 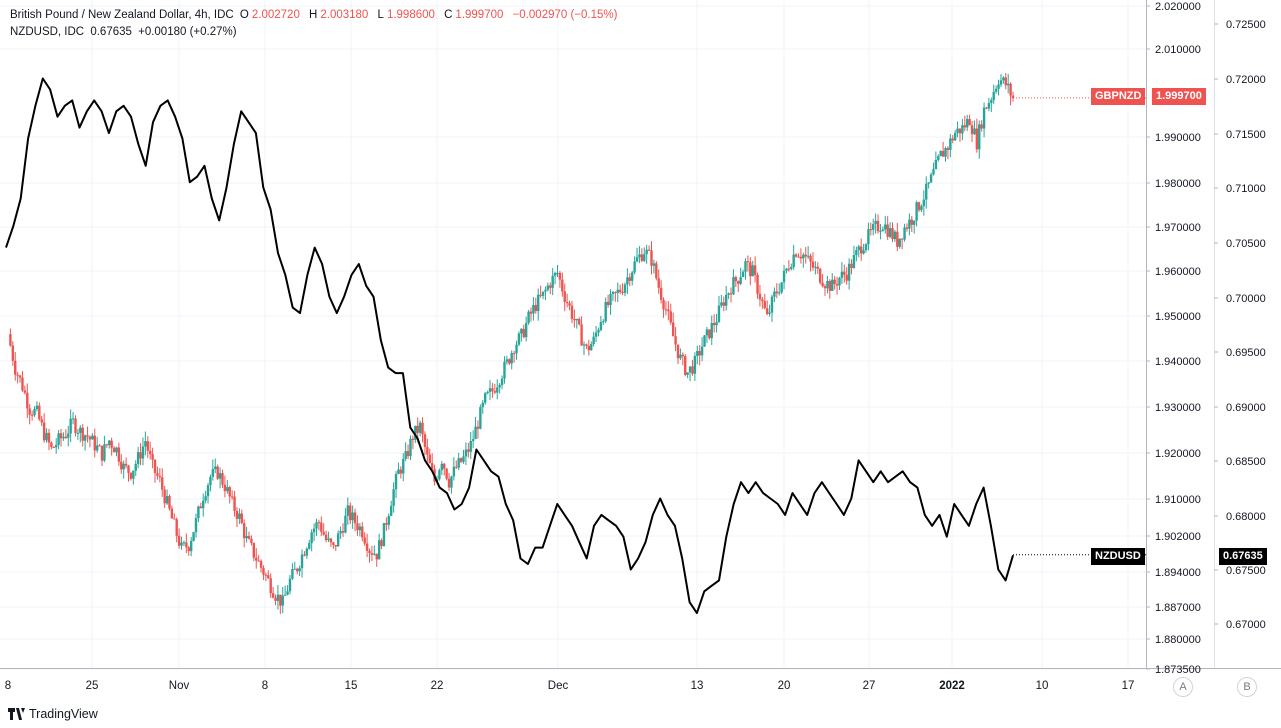 I want to click on time-axis-tick-label: 2022, so click(x=952, y=686).